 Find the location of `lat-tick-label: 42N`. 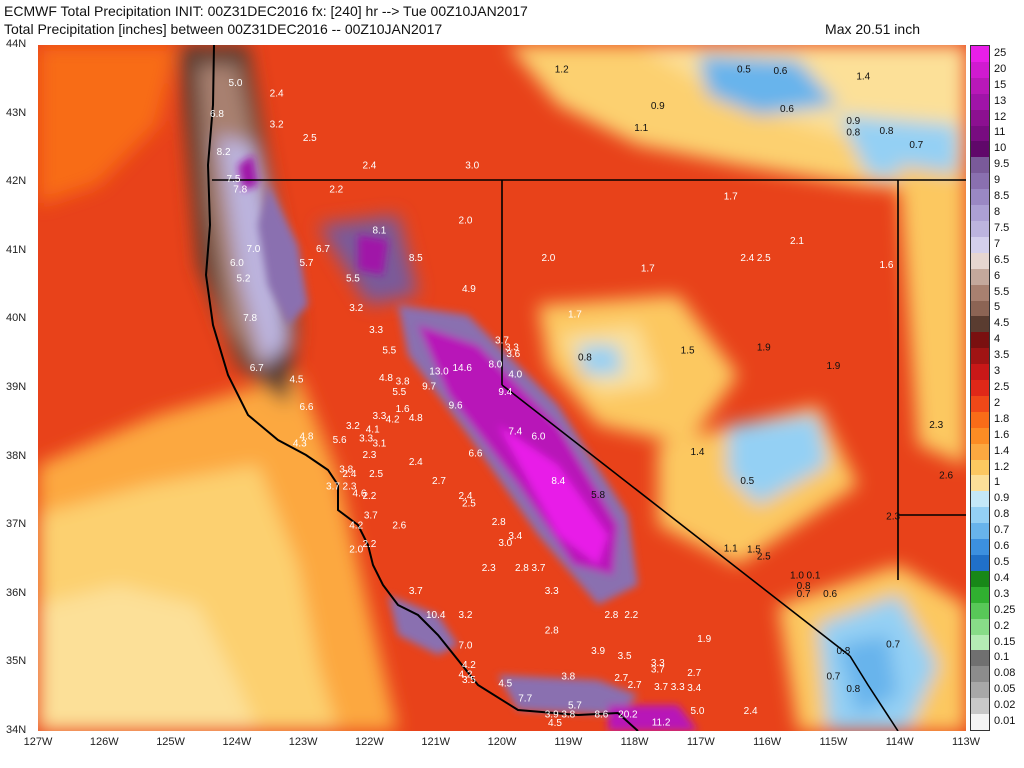

lat-tick-label: 42N is located at coordinates (16, 181).